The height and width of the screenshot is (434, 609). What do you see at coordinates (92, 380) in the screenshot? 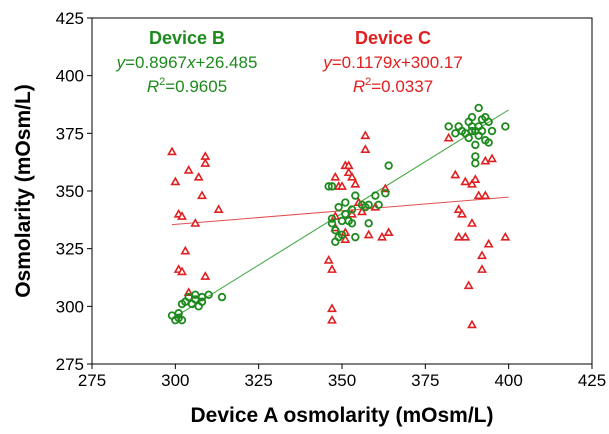
I see `x-tick-label: 275` at bounding box center [92, 380].